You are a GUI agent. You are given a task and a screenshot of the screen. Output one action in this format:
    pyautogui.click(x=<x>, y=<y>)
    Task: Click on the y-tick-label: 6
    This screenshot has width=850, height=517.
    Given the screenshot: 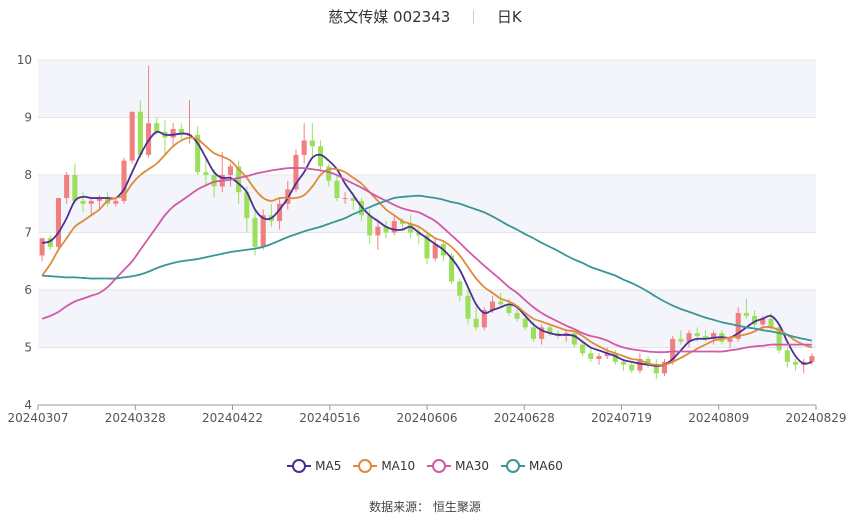 What is the action you would take?
    pyautogui.click(x=28, y=290)
    